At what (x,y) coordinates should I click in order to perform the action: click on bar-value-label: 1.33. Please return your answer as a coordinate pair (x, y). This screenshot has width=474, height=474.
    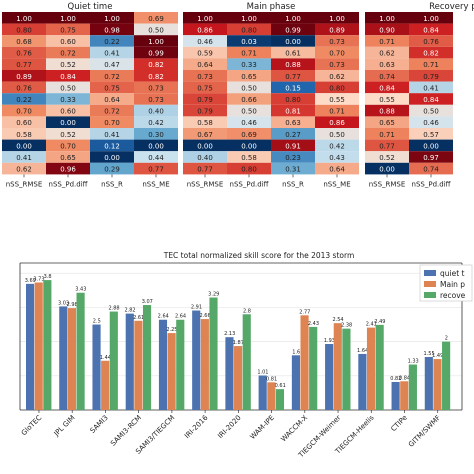
    Looking at the image, I should click on (413, 362).